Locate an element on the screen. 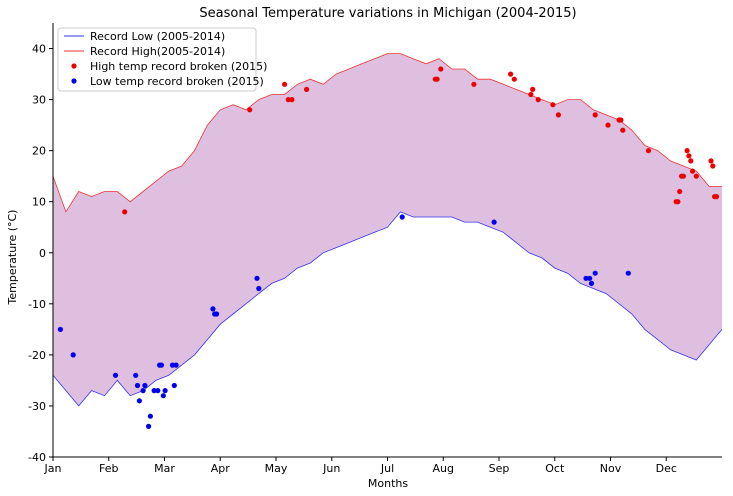 Image resolution: width=733 pixels, height=496 pixels. y-tick-label-6: 20 is located at coordinates (39, 151).